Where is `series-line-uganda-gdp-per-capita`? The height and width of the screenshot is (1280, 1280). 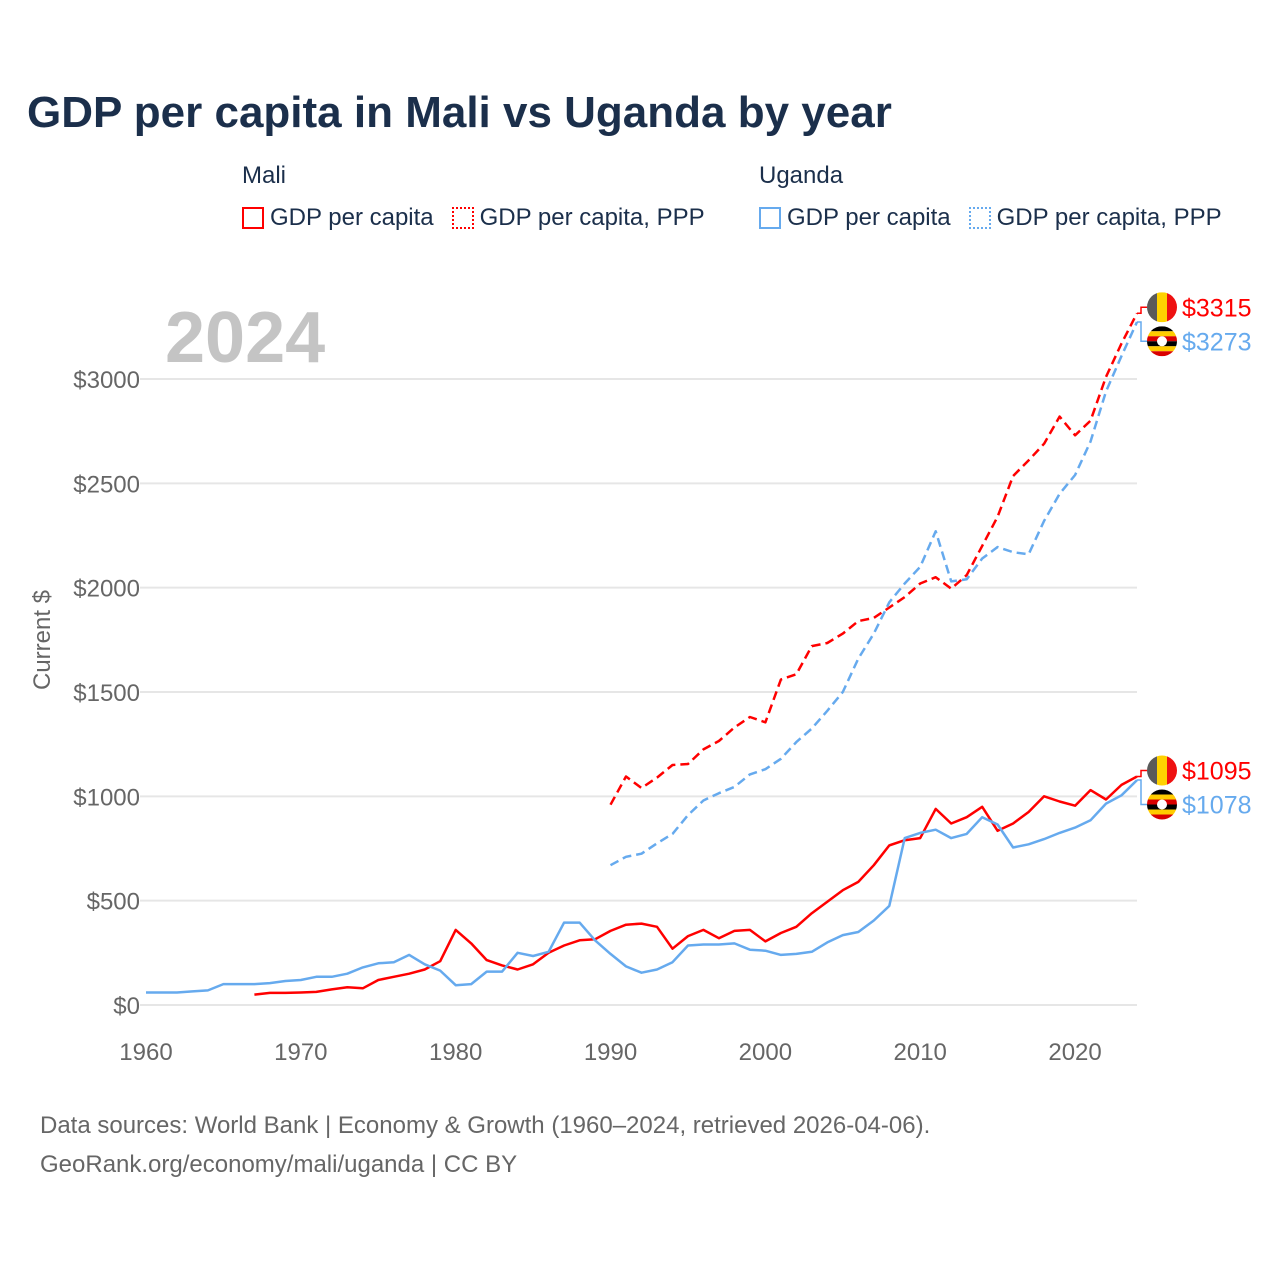 series-line-uganda-gdp-per-capita is located at coordinates (642, 886).